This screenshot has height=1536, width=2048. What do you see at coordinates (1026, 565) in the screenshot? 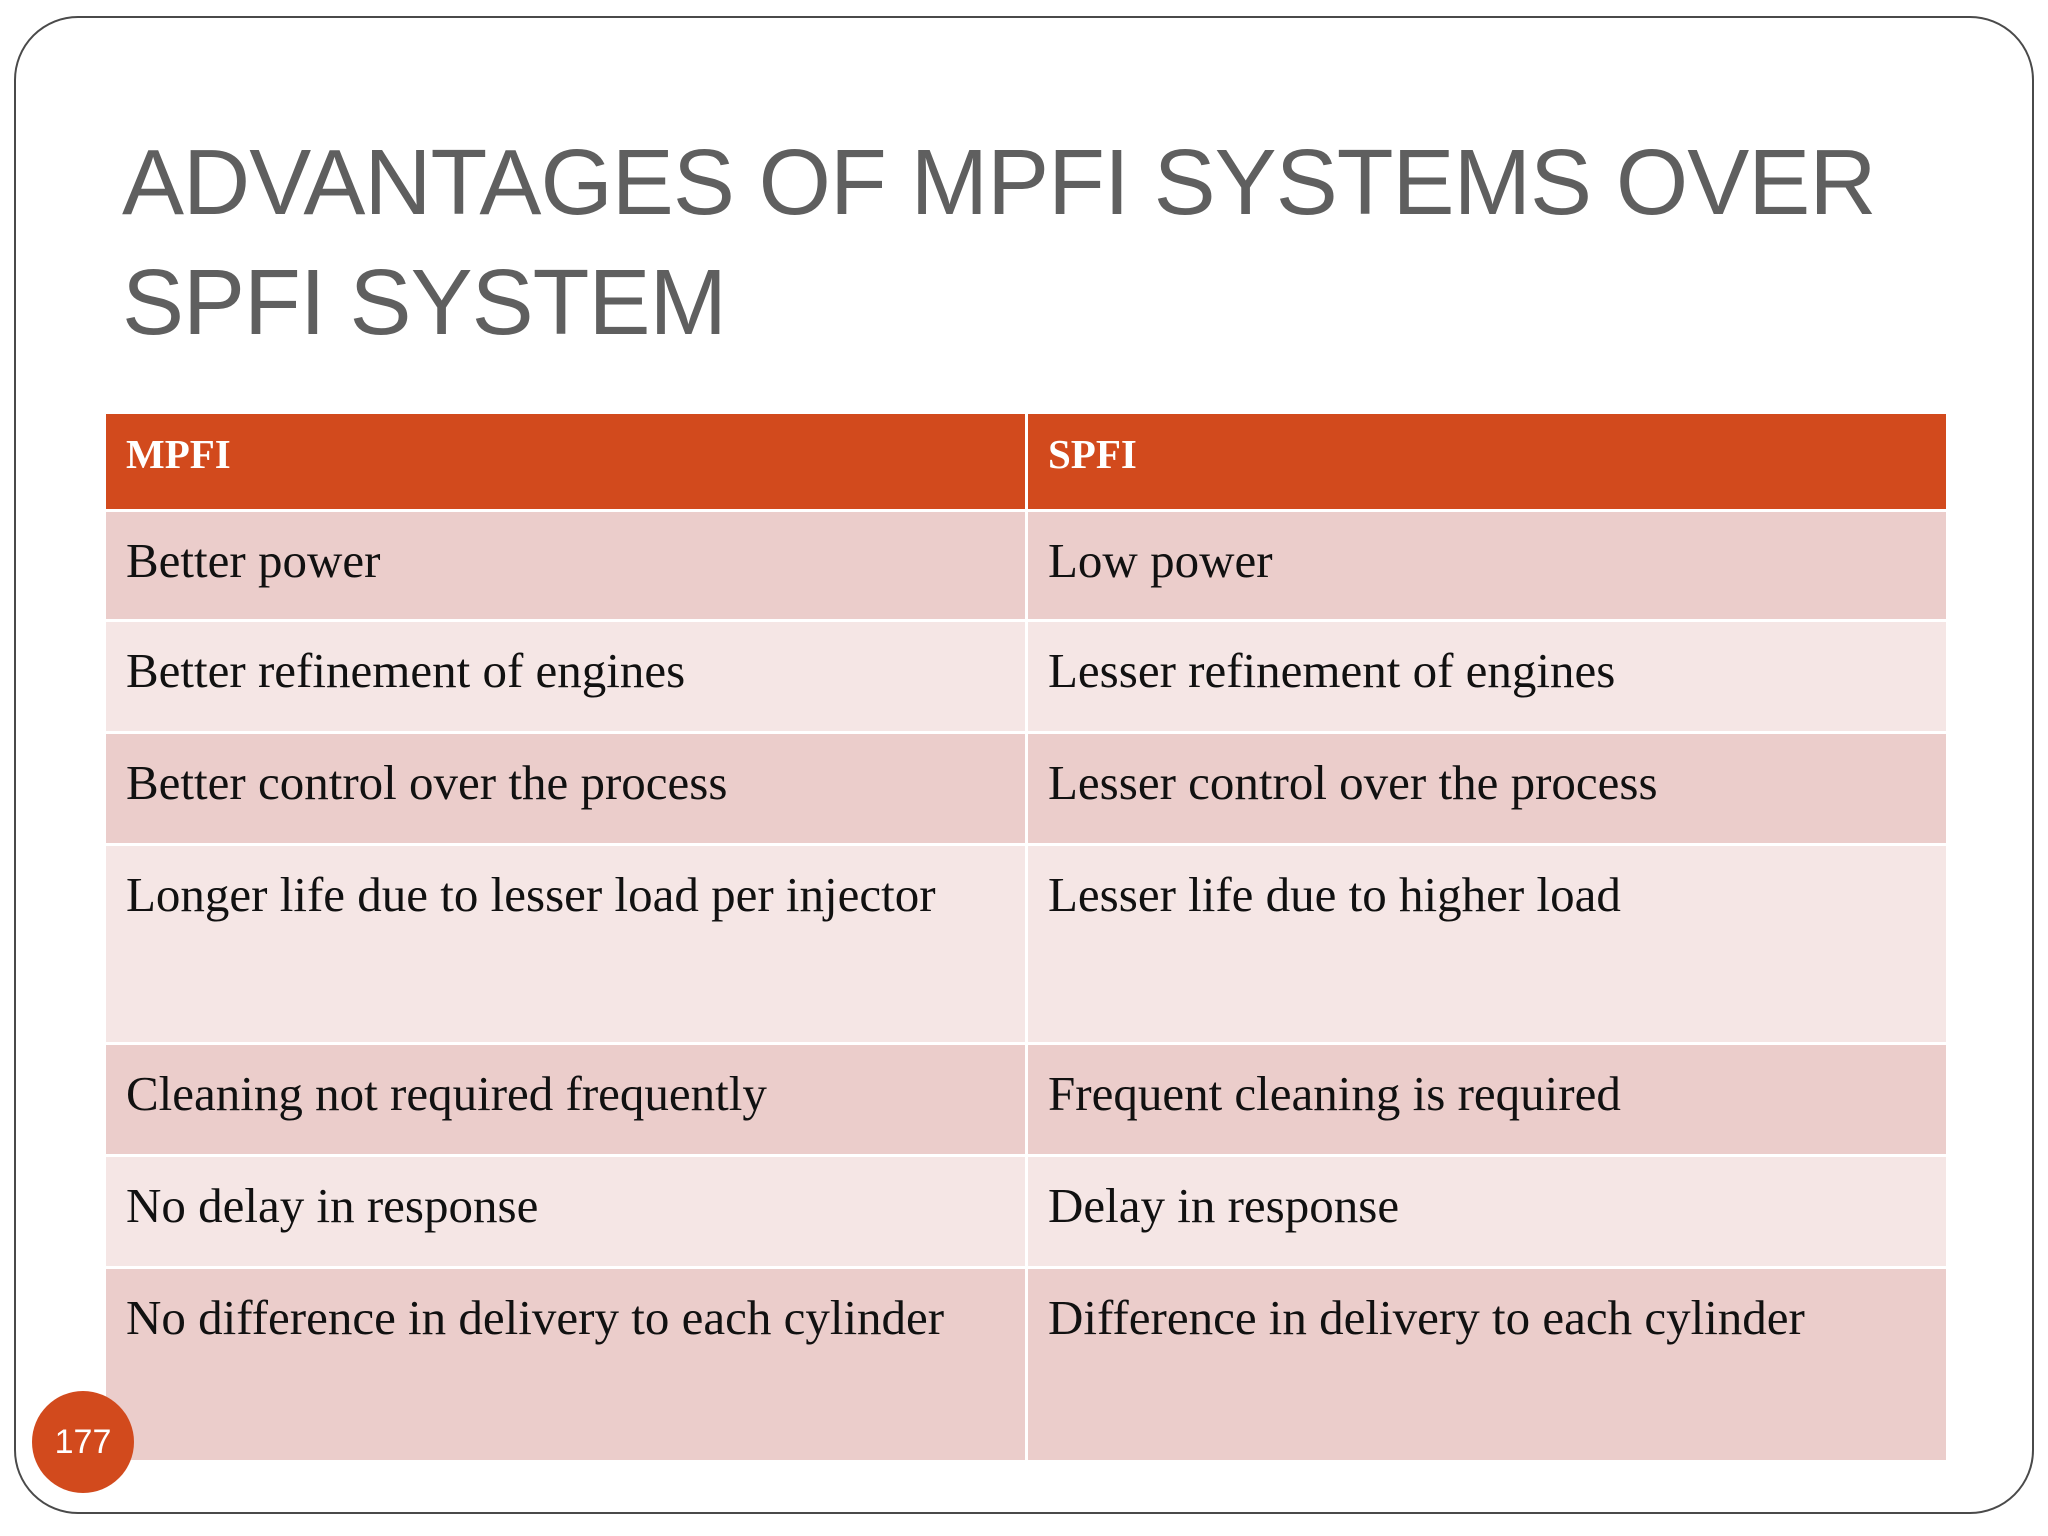
I see `table-row: Better power Low power` at bounding box center [1026, 565].